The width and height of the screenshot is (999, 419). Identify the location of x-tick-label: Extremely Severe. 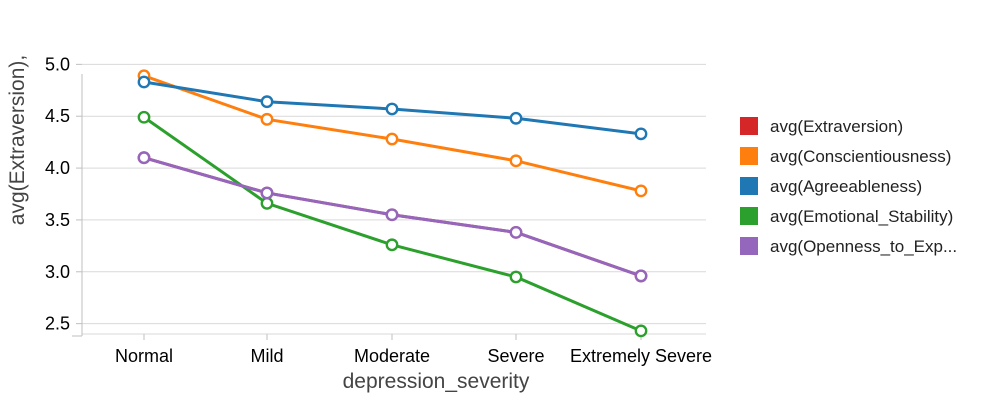
(641, 356).